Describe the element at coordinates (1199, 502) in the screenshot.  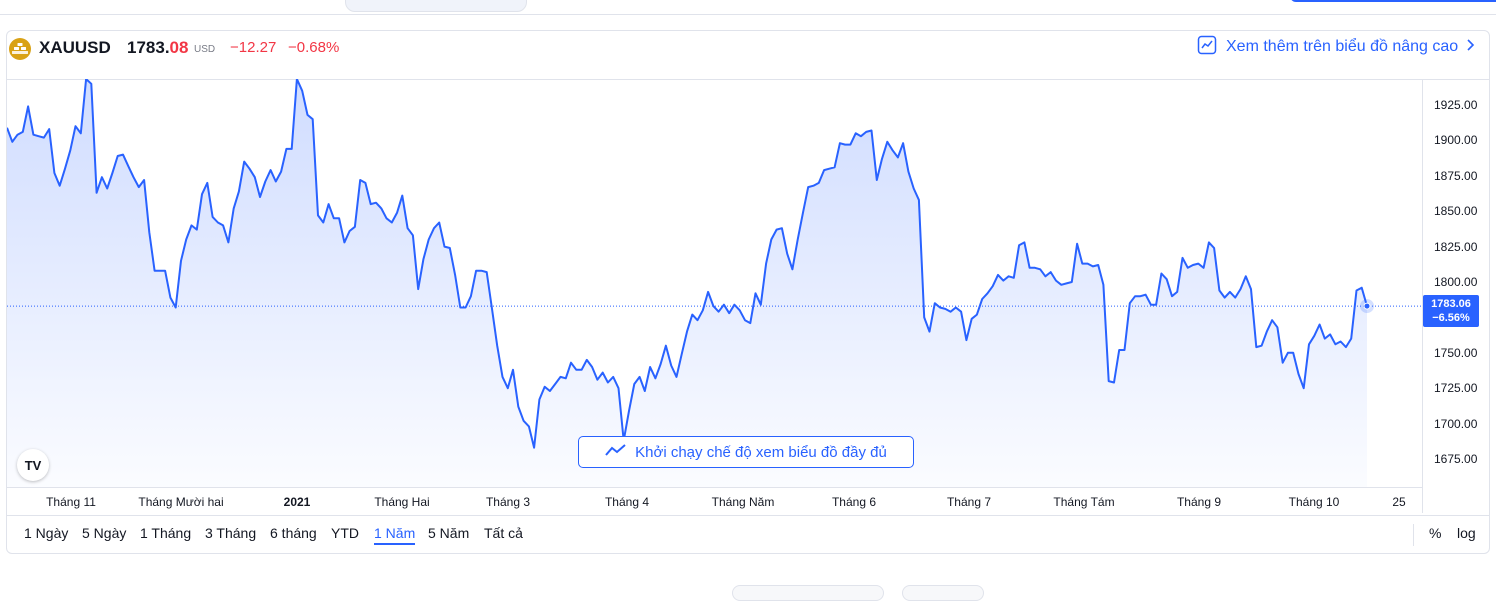
I see `x-tick-label: Tháng 9` at that location.